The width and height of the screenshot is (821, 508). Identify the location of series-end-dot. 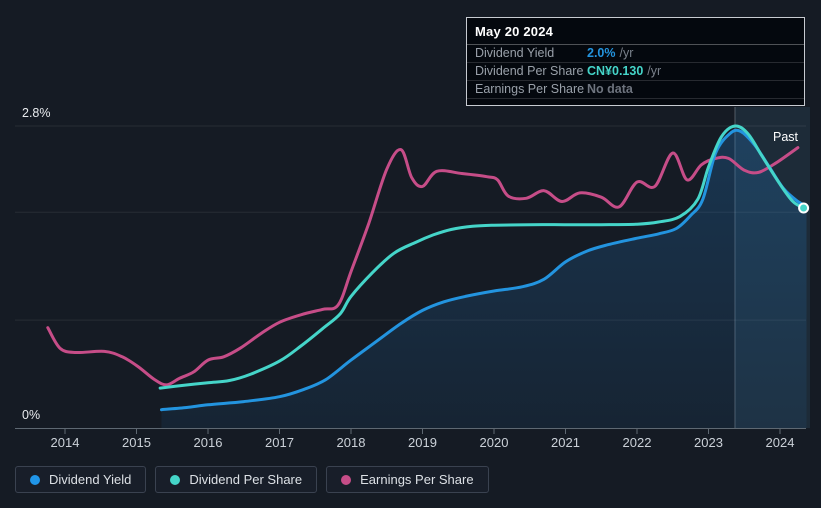
(804, 208).